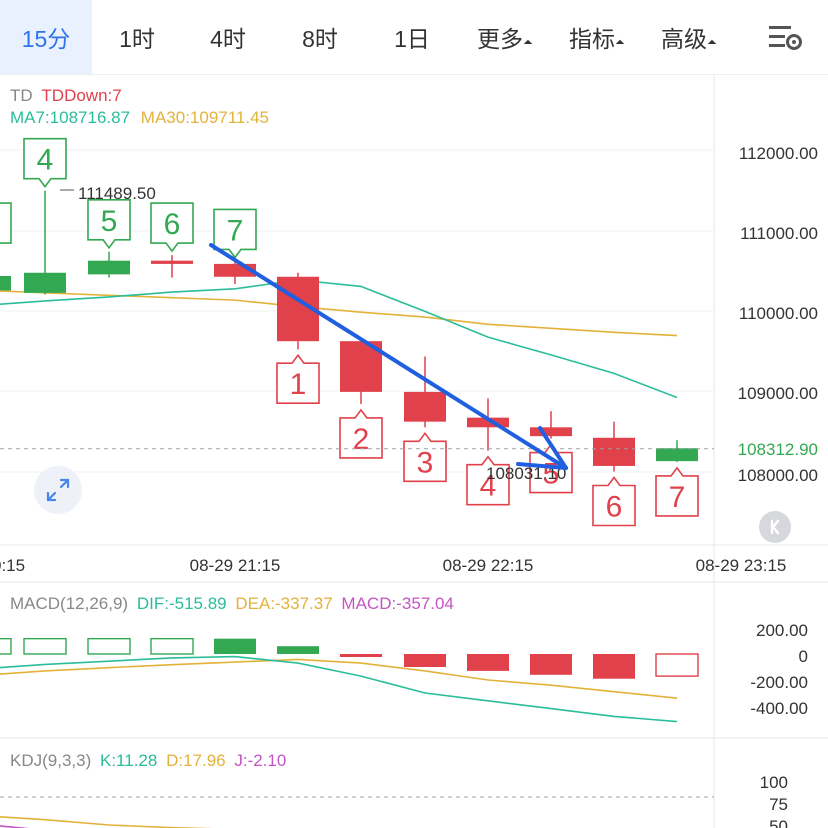 The width and height of the screenshot is (828, 828). Describe the element at coordinates (397, 603) in the screenshot. I see `macd-value: MACD:-357.04` at that location.